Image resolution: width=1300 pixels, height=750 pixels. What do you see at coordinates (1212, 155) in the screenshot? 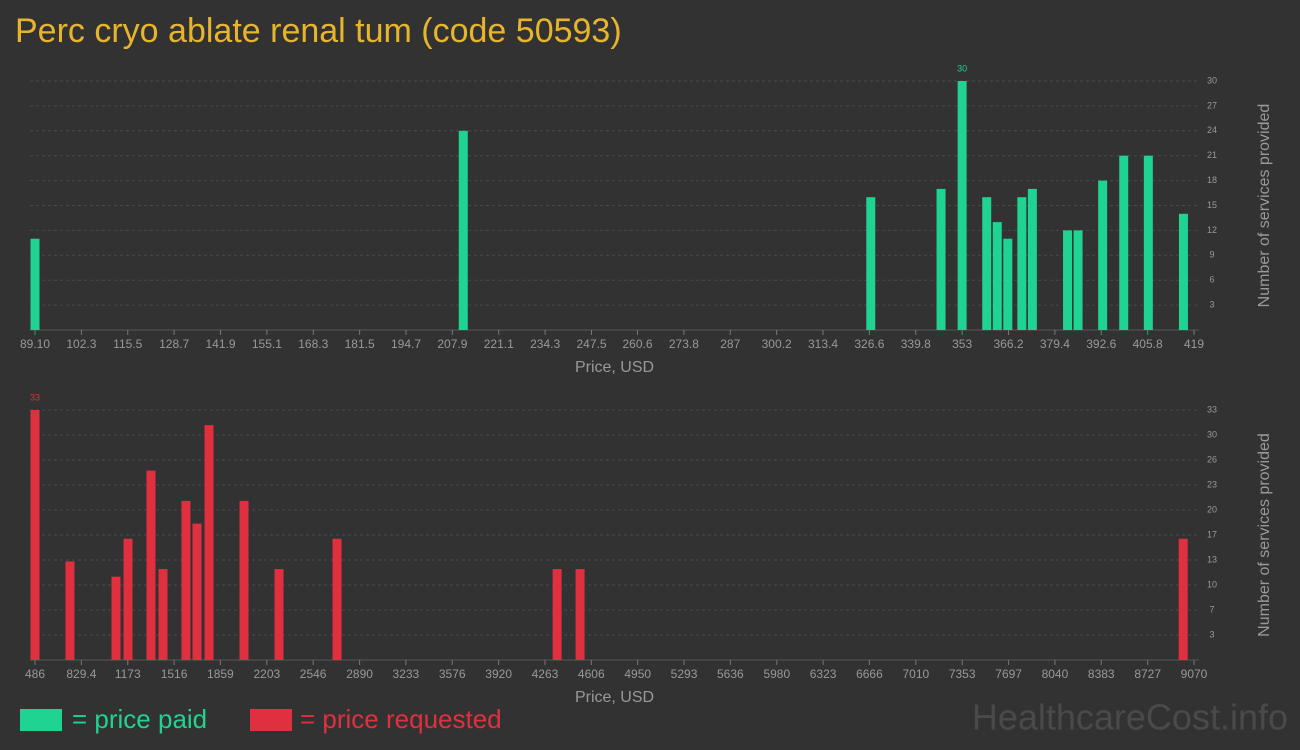
I see `y-tick-label: 21` at bounding box center [1212, 155].